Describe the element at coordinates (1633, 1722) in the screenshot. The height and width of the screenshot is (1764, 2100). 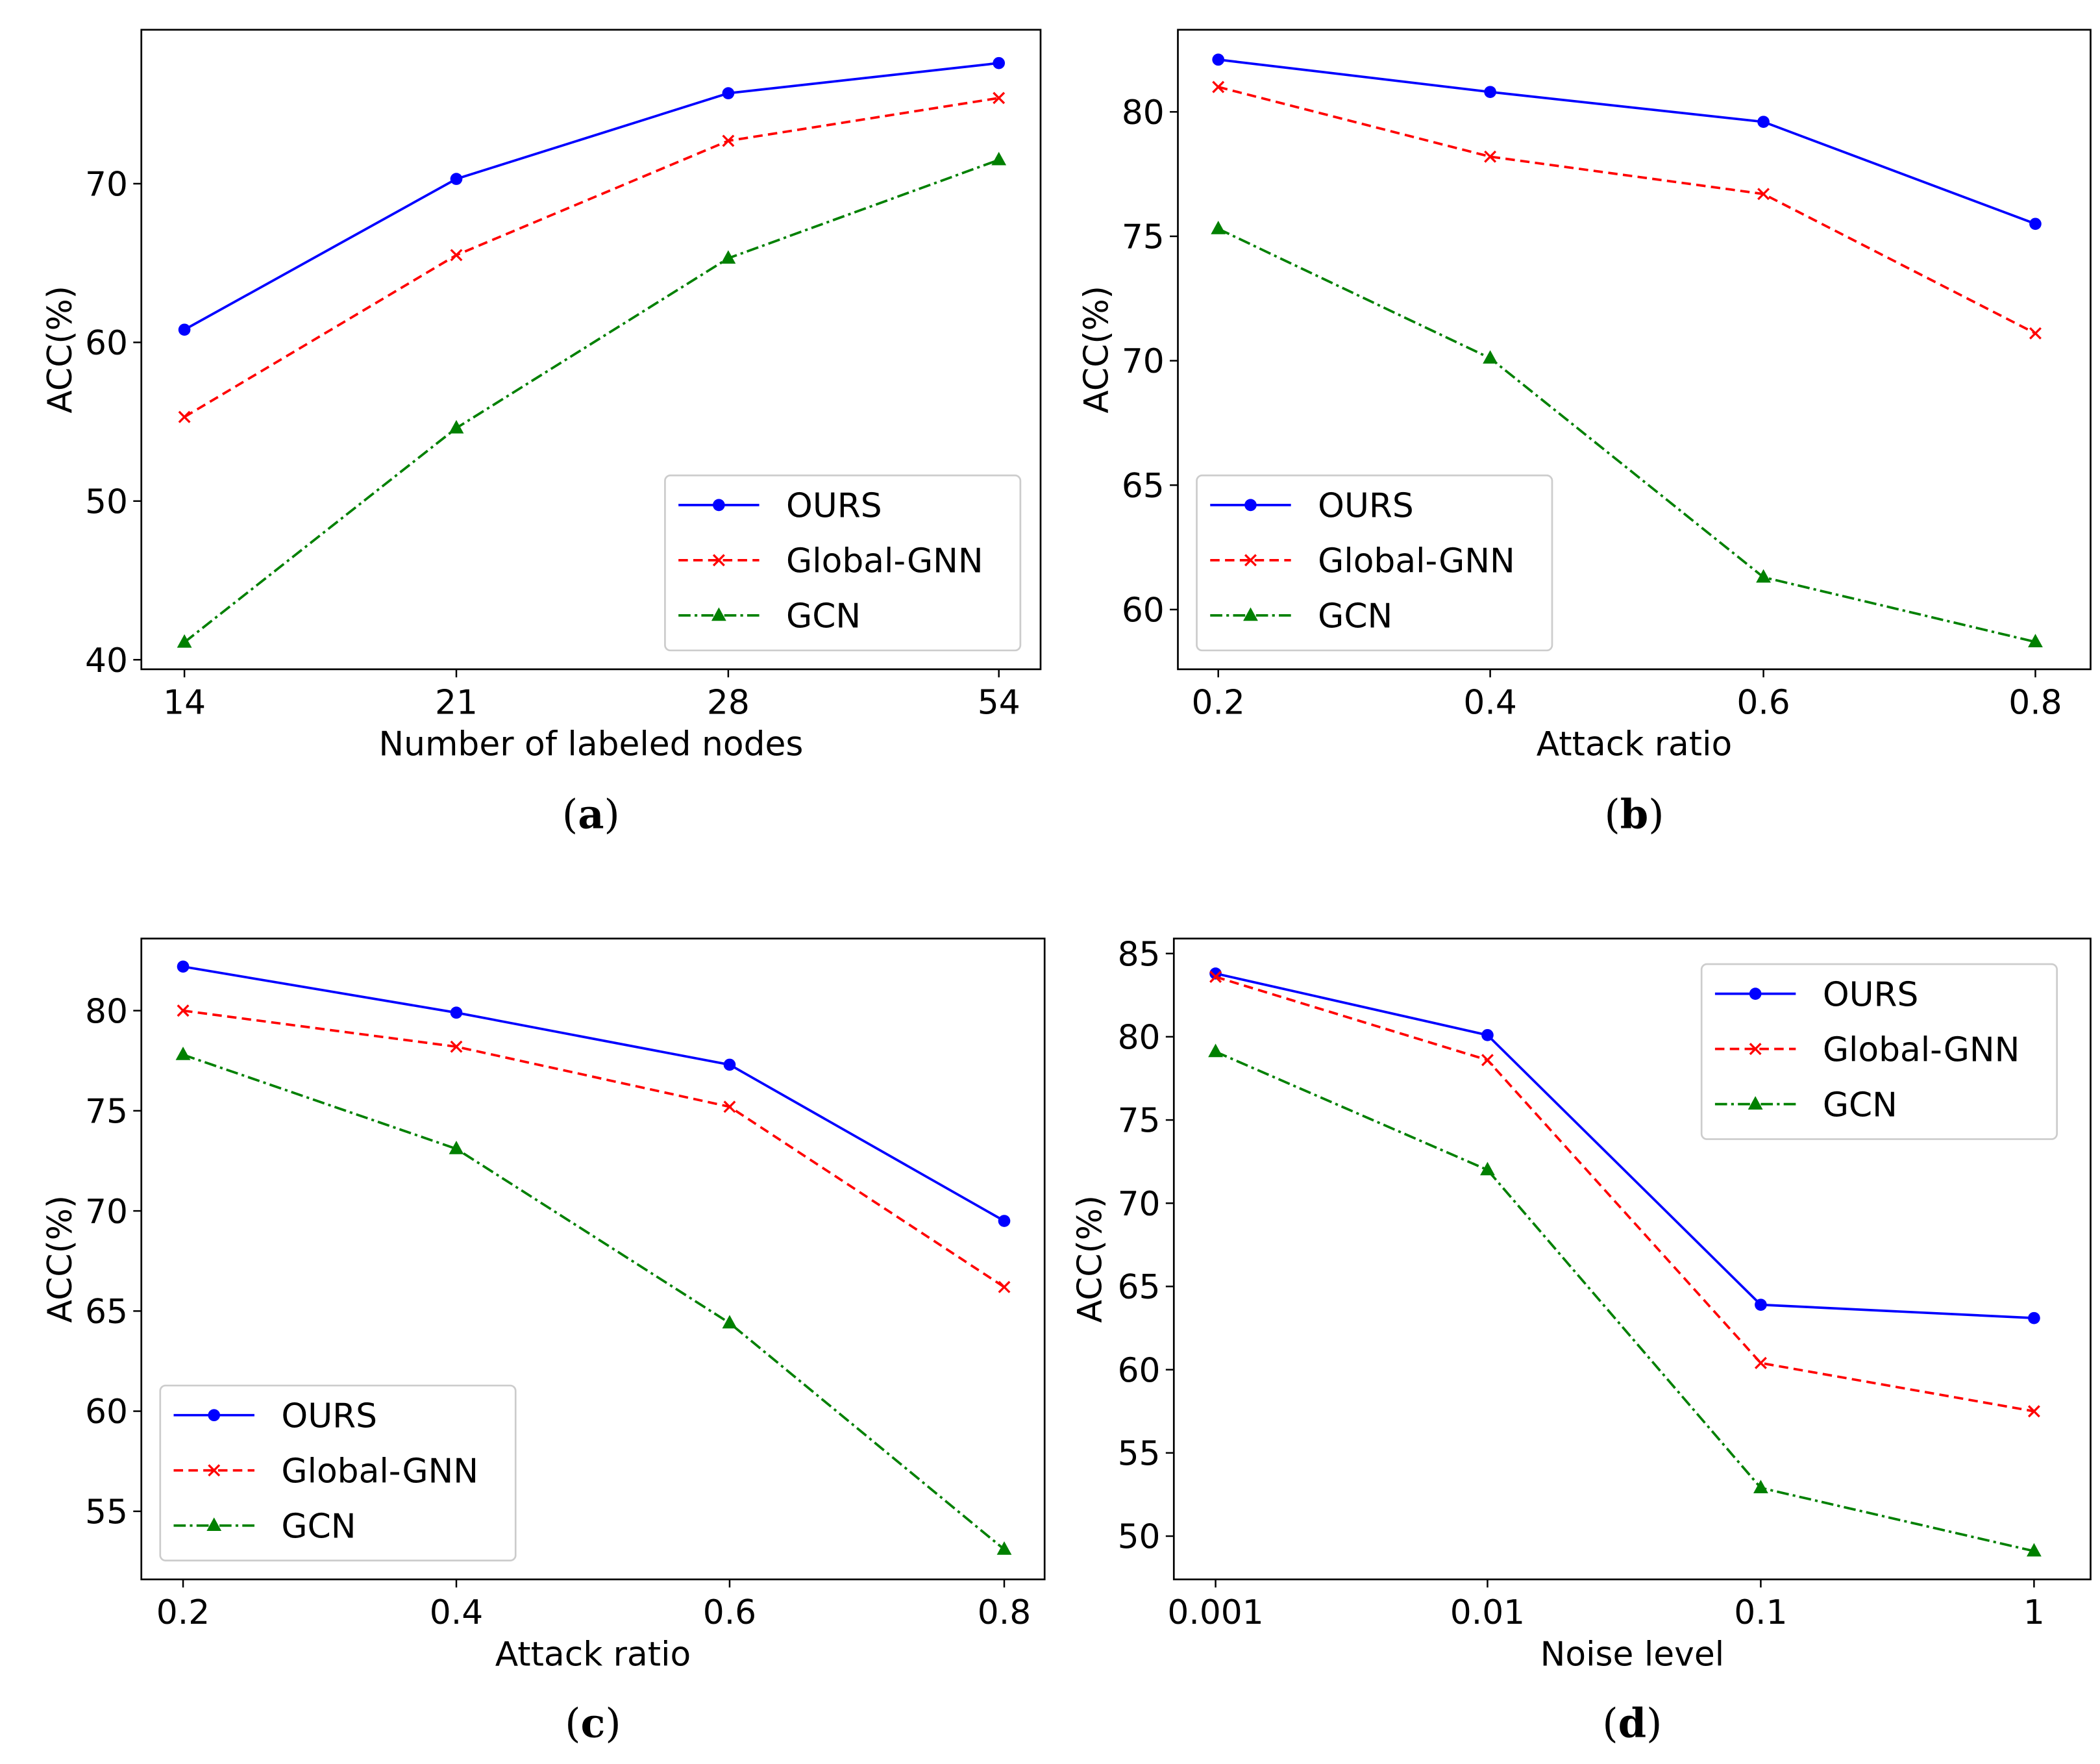
I see `caption-letter: d` at that location.